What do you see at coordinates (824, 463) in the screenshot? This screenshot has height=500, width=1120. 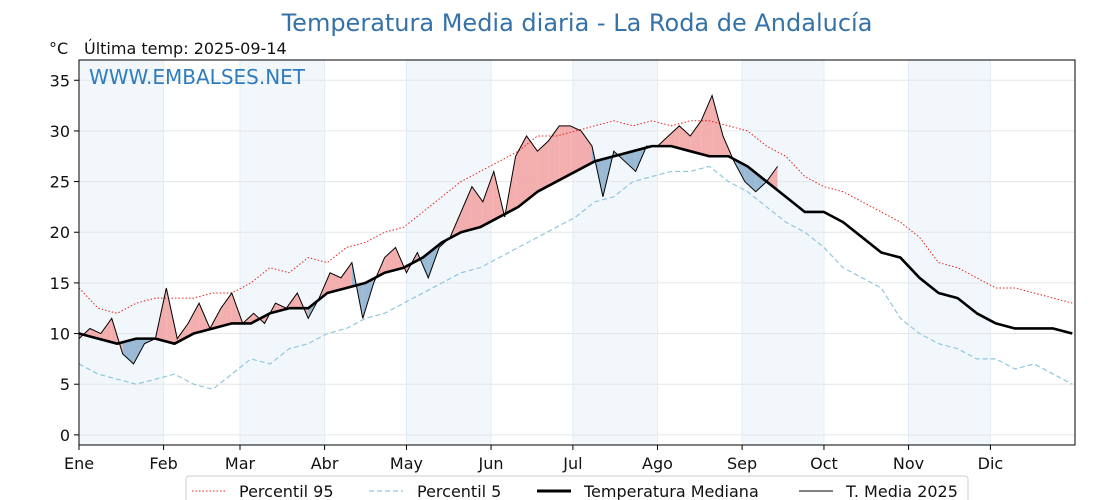 I see `x-tick-label: Oct` at bounding box center [824, 463].